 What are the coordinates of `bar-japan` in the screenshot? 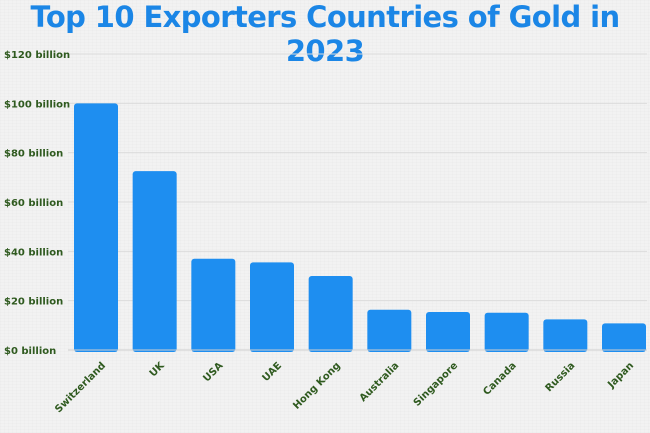 It's located at (624, 337).